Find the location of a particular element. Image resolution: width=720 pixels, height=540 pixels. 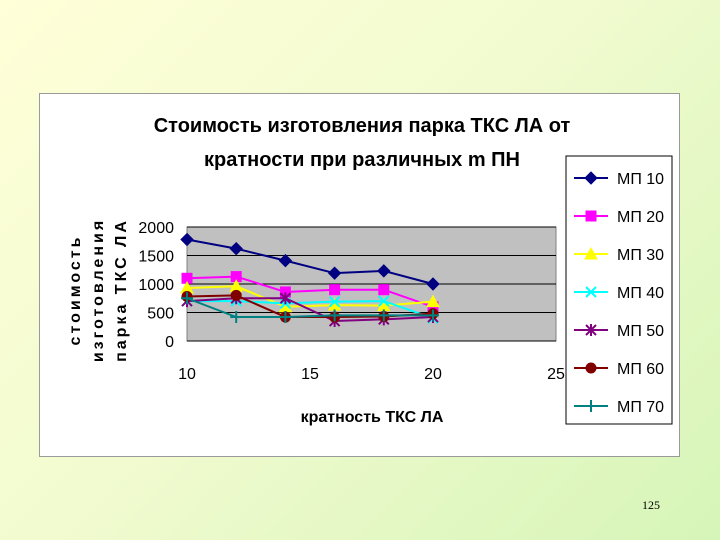

legend-item-мп50: МП 50 is located at coordinates (619, 331).